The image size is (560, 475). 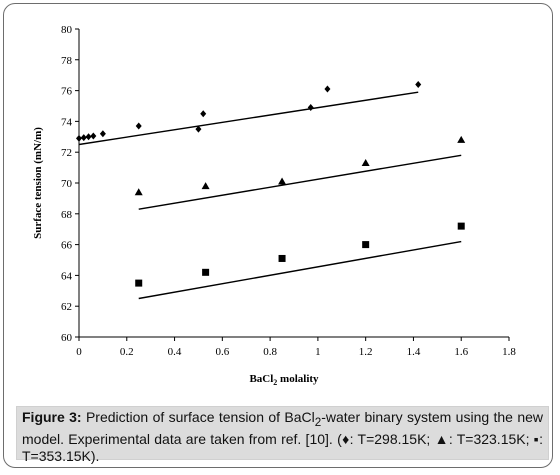 What do you see at coordinates (67, 30) in the screenshot?
I see `y-tick-label: 80` at bounding box center [67, 30].